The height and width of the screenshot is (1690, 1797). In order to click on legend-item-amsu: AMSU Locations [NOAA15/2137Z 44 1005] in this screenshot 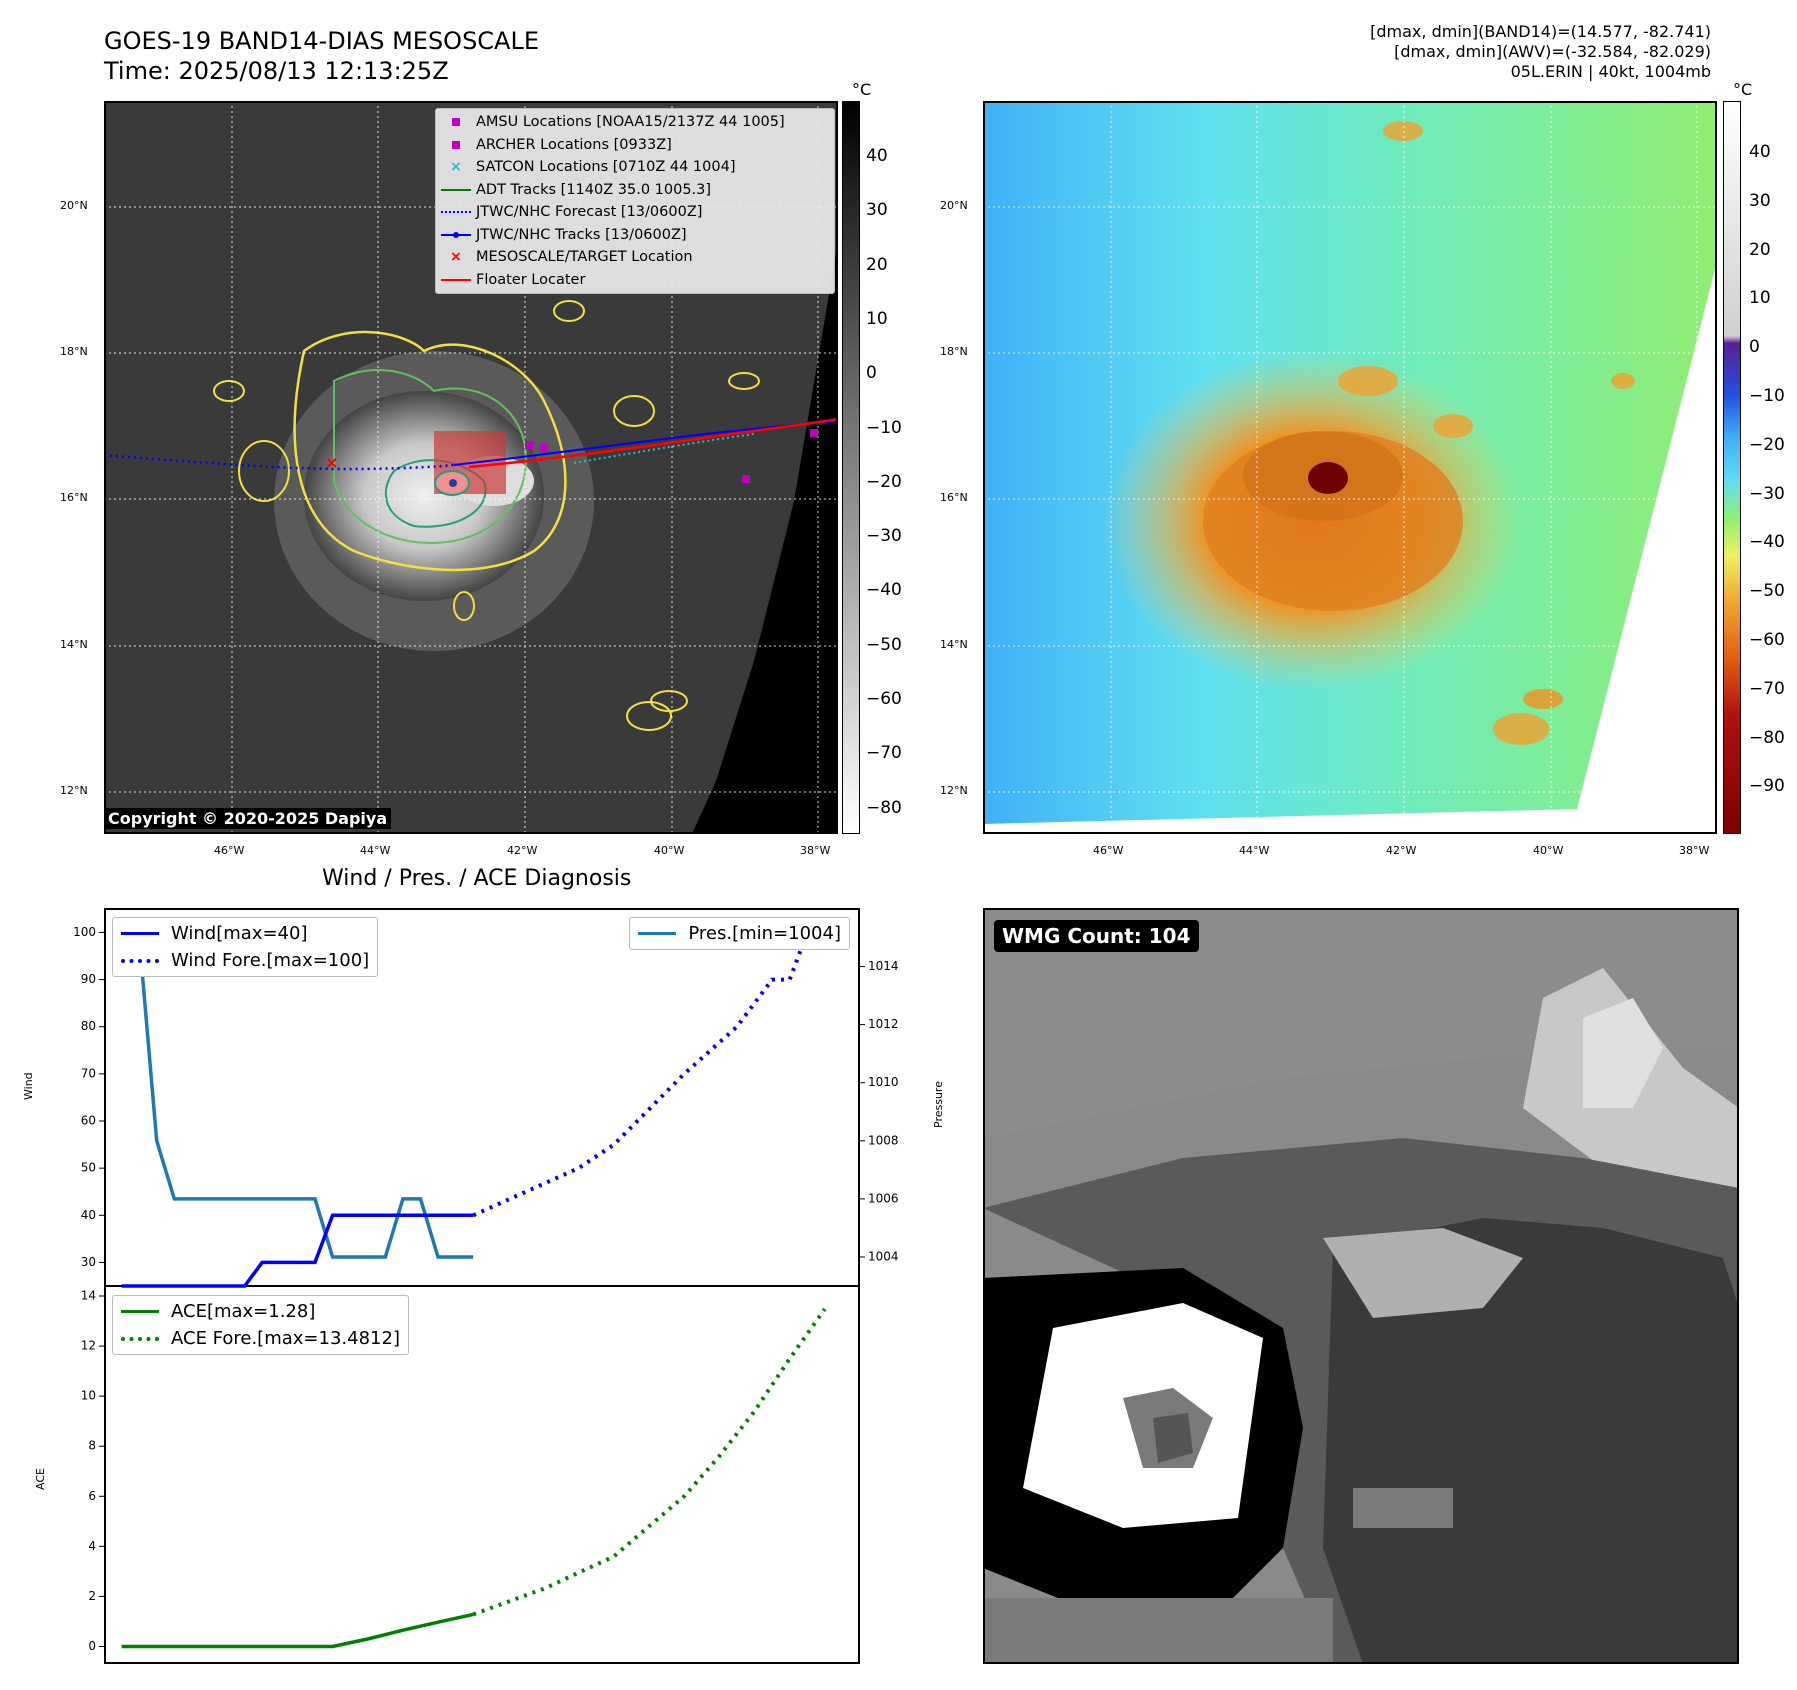, I will do `click(635, 122)`.